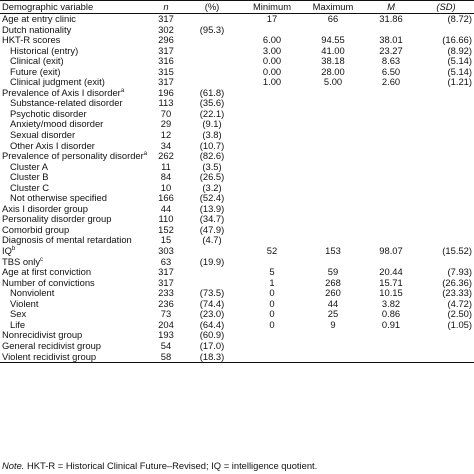 This screenshot has width=474, height=474. Describe the element at coordinates (166, 356) in the screenshot. I see `cell-n-text: 58` at that location.